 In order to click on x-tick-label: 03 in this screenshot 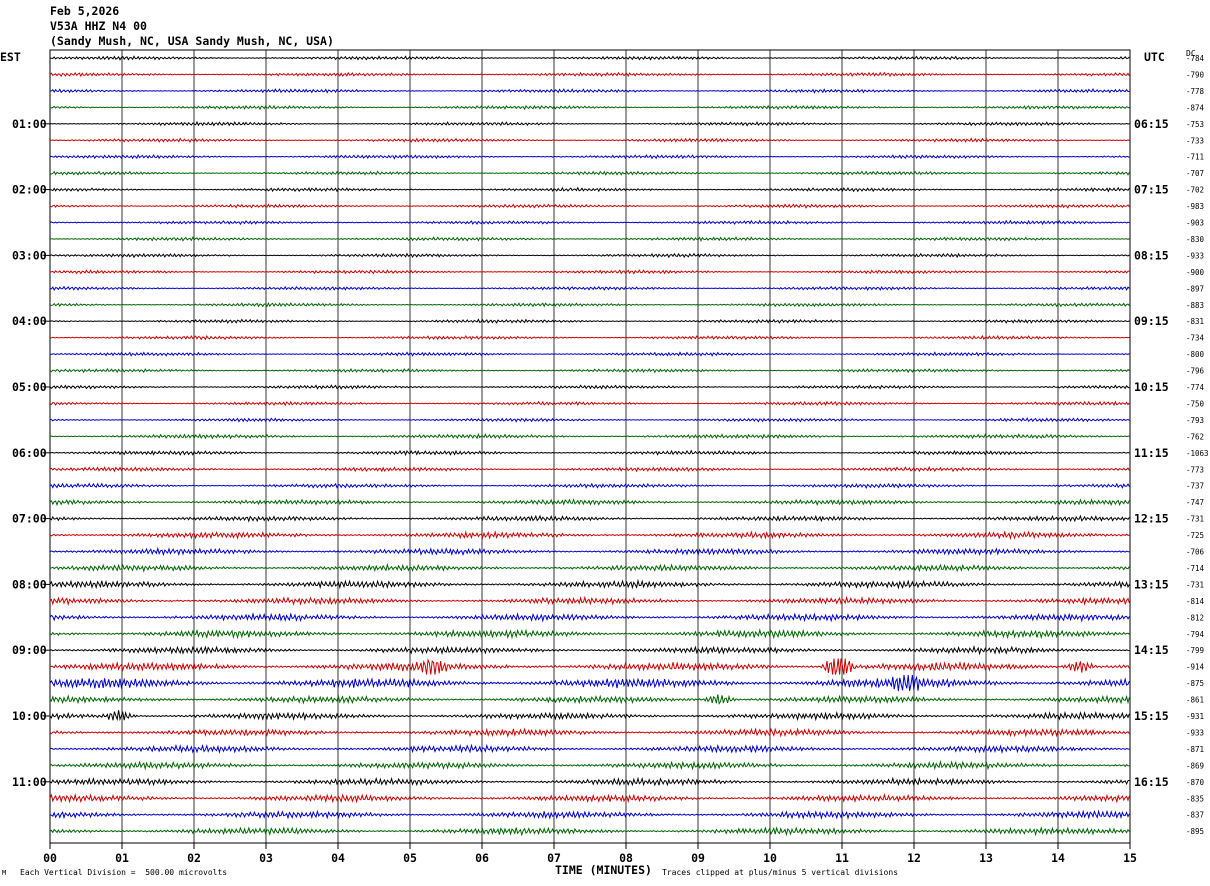, I will do `click(266, 858)`.